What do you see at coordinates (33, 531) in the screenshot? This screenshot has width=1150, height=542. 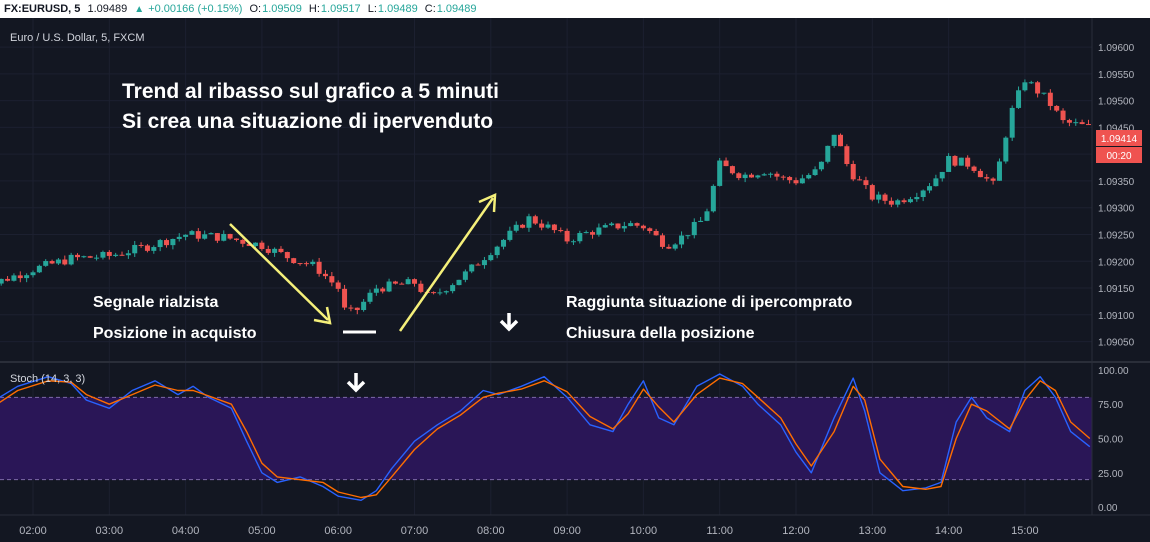 I see `time-tick-label: 02:00` at bounding box center [33, 531].